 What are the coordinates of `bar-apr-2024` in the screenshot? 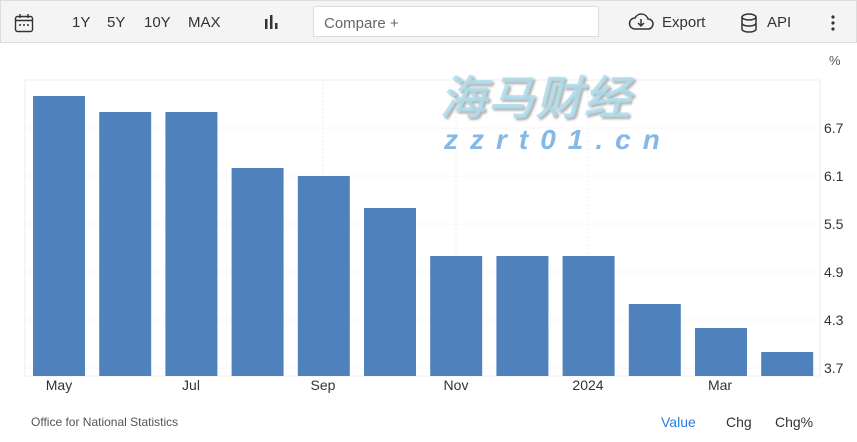 It's located at (787, 364).